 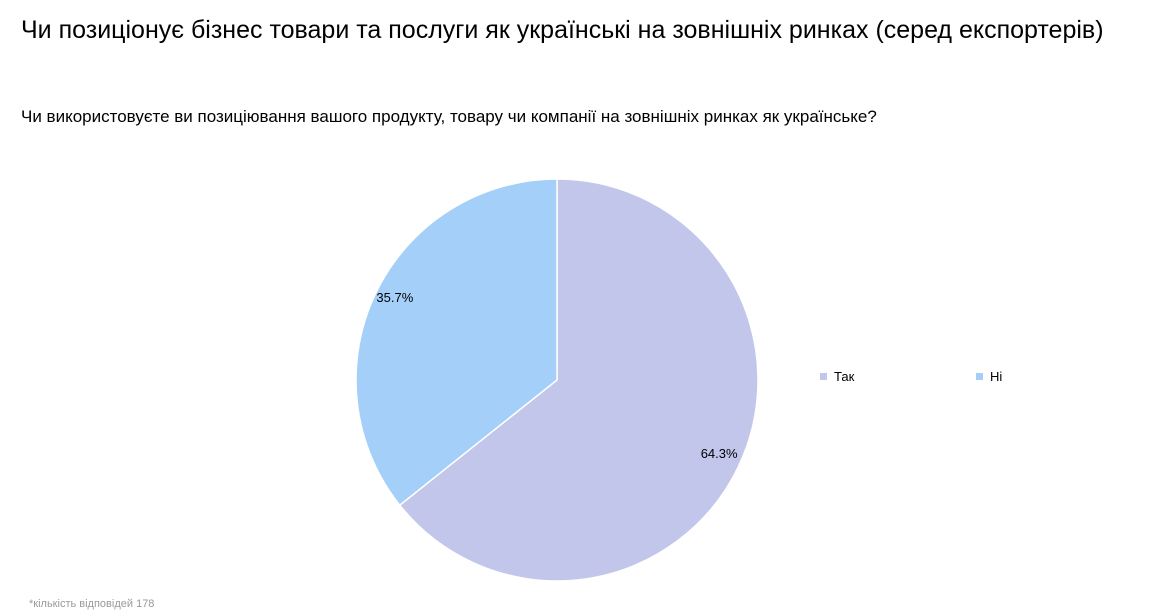 What do you see at coordinates (844, 376) in the screenshot?
I see `legend-label: Так` at bounding box center [844, 376].